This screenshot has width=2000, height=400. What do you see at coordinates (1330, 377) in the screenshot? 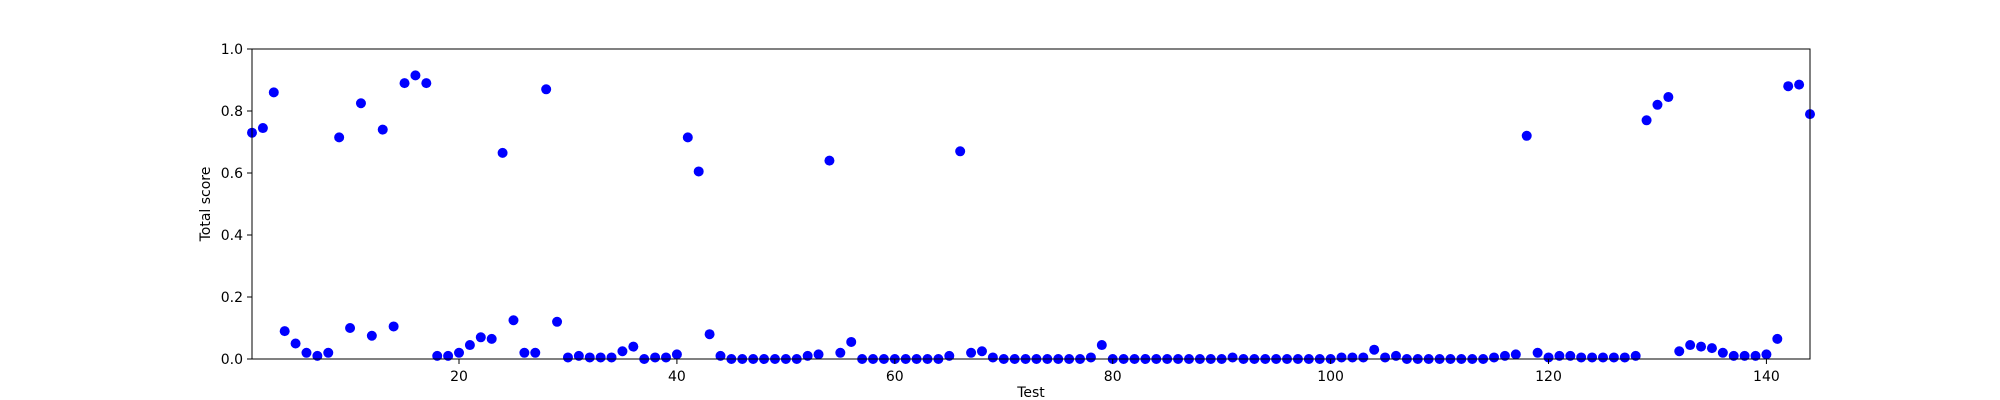
I see `x-tick-label: 100` at bounding box center [1330, 377].